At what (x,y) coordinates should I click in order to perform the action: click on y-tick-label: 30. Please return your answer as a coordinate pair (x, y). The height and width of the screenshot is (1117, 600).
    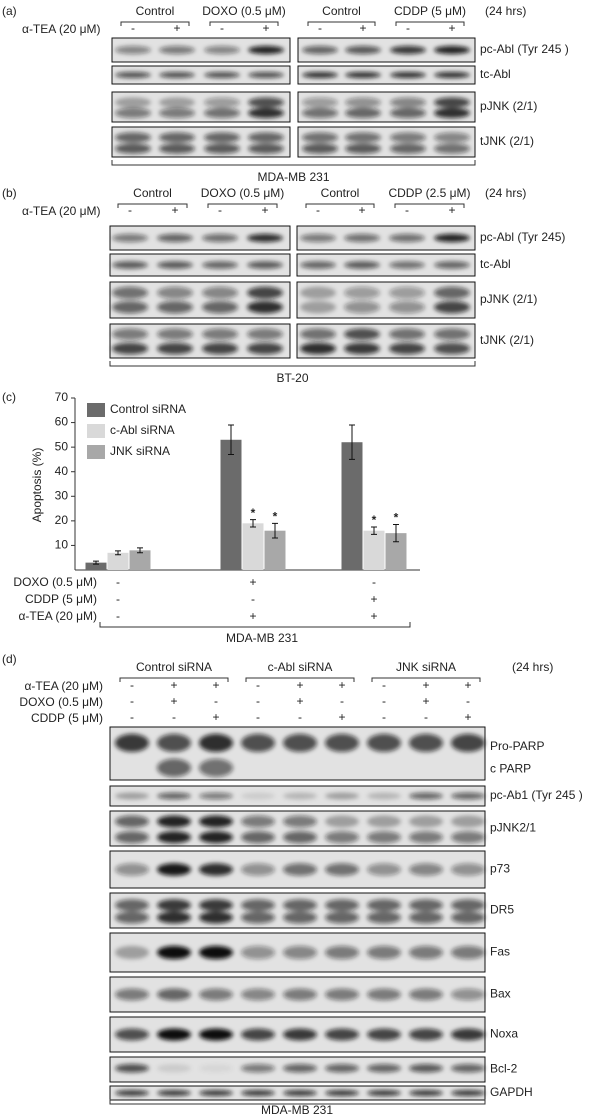
    Looking at the image, I should click on (62, 495).